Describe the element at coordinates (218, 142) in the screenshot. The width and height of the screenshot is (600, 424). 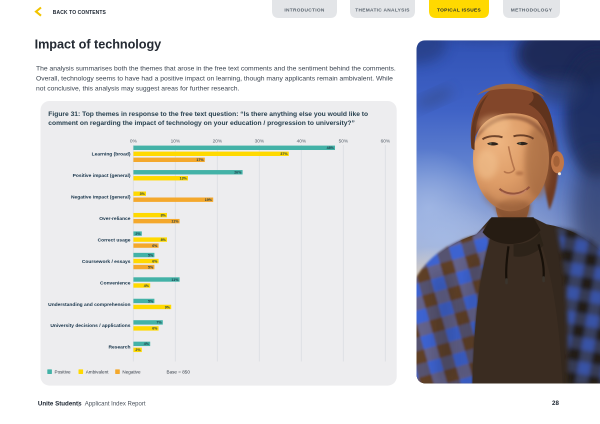
I see `svg-text: 20%` at that location.